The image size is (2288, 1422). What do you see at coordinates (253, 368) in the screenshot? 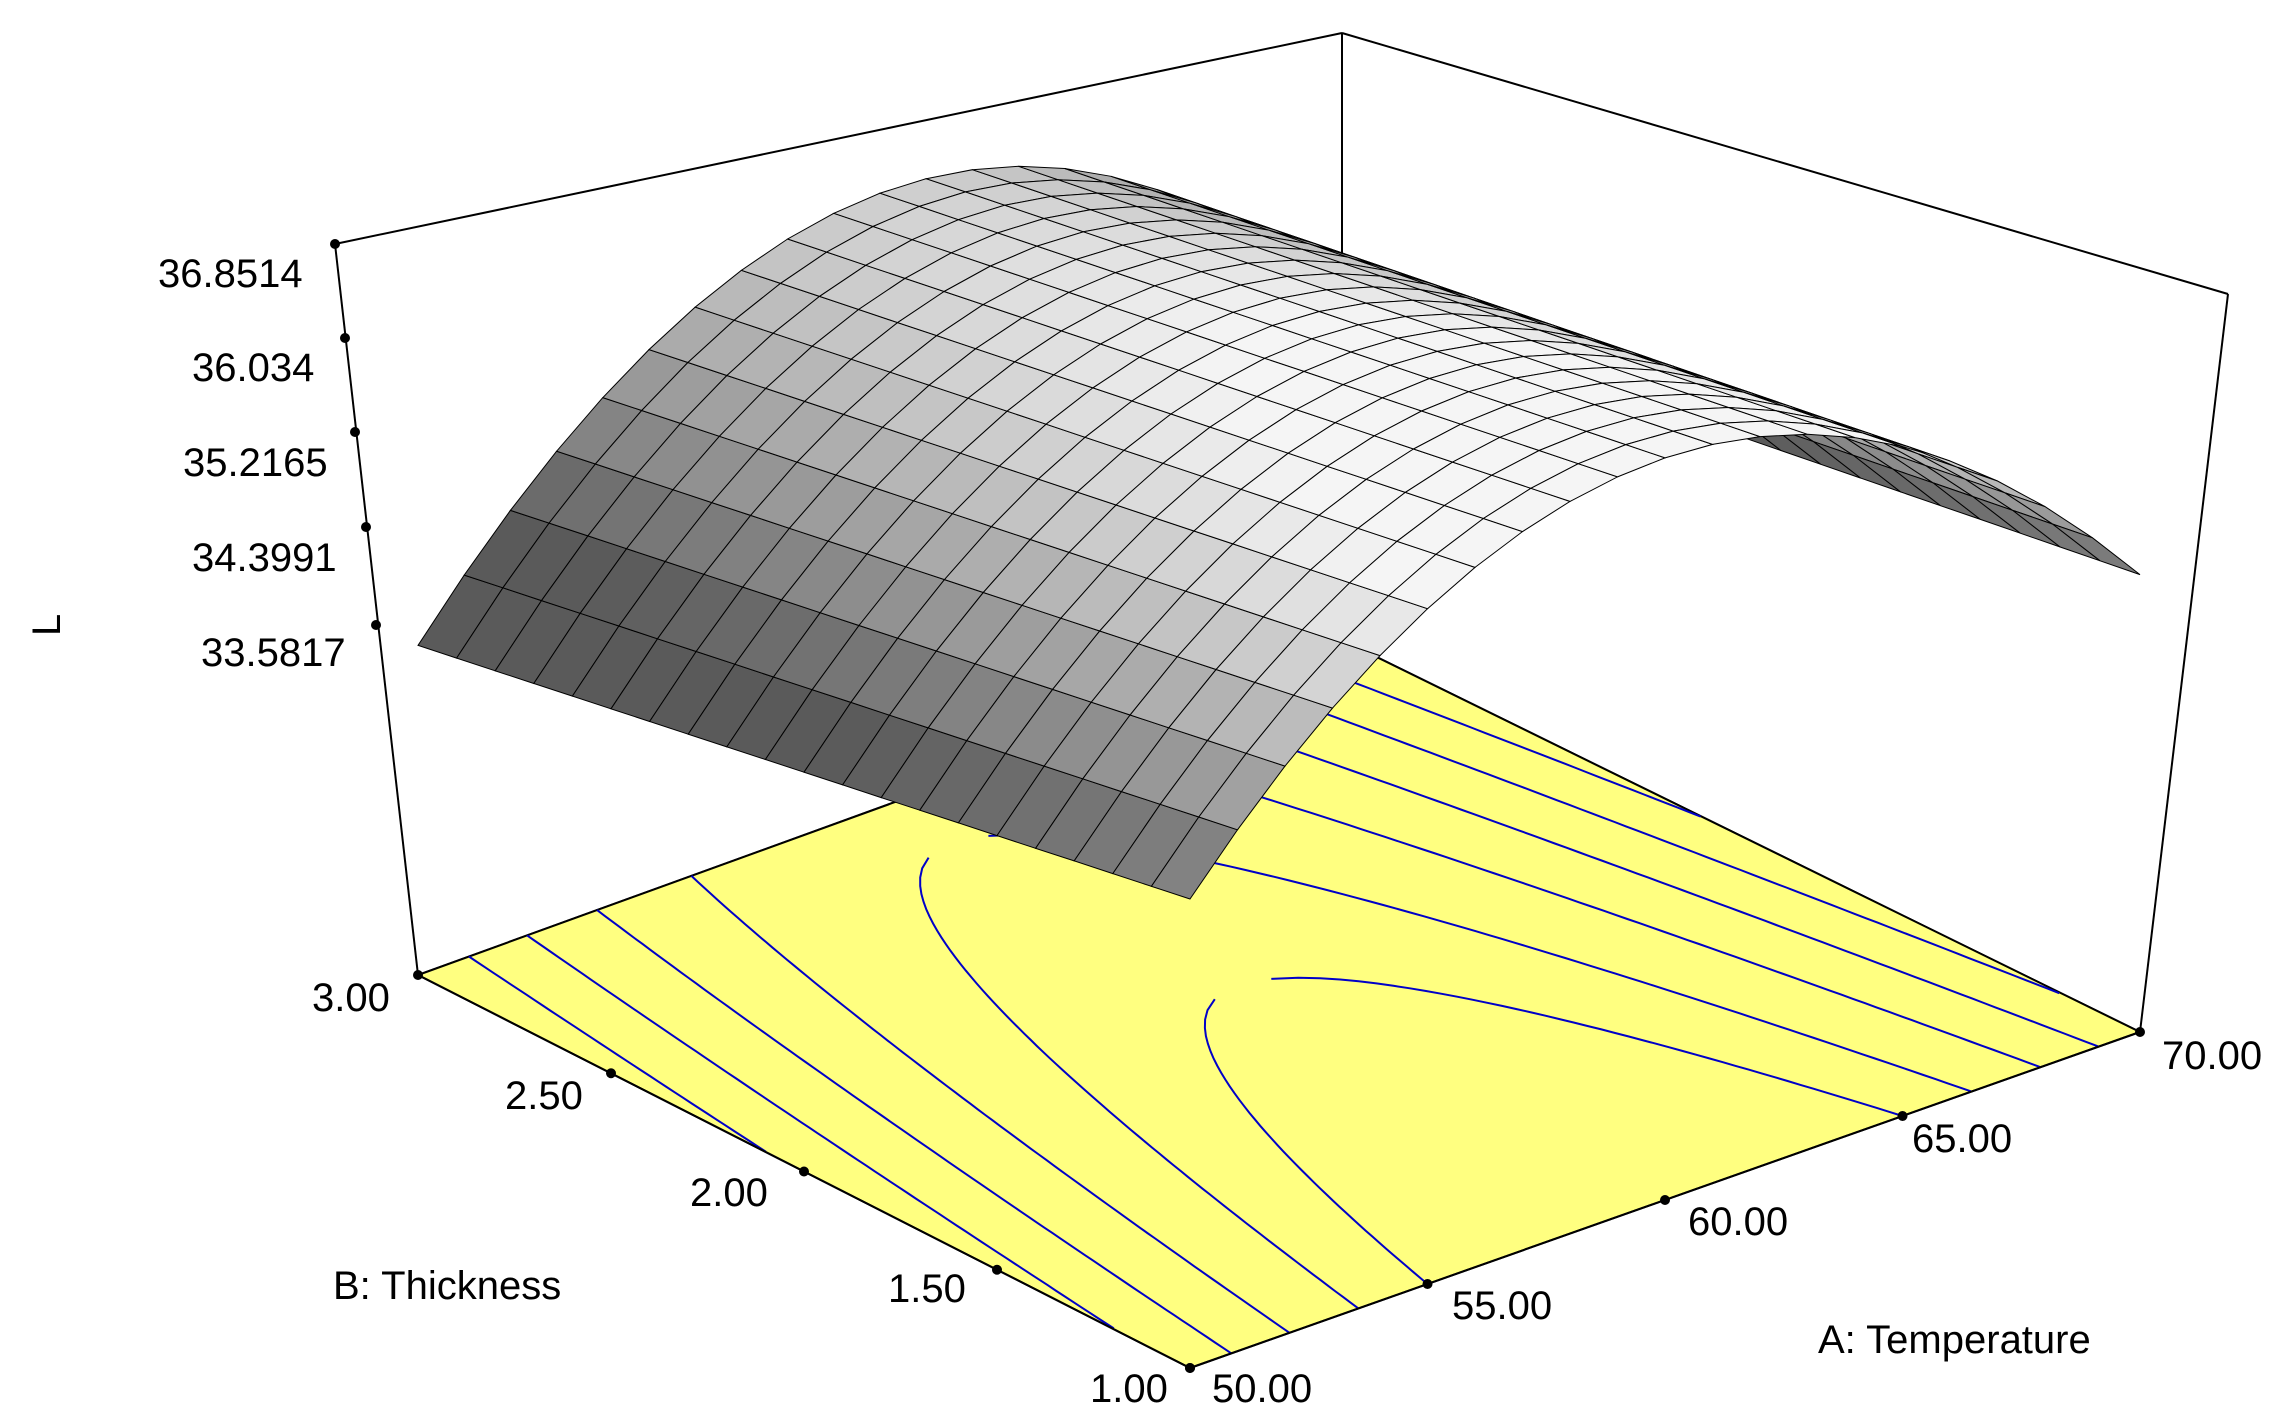
I see `z-tick-label: 36.034` at bounding box center [253, 368].